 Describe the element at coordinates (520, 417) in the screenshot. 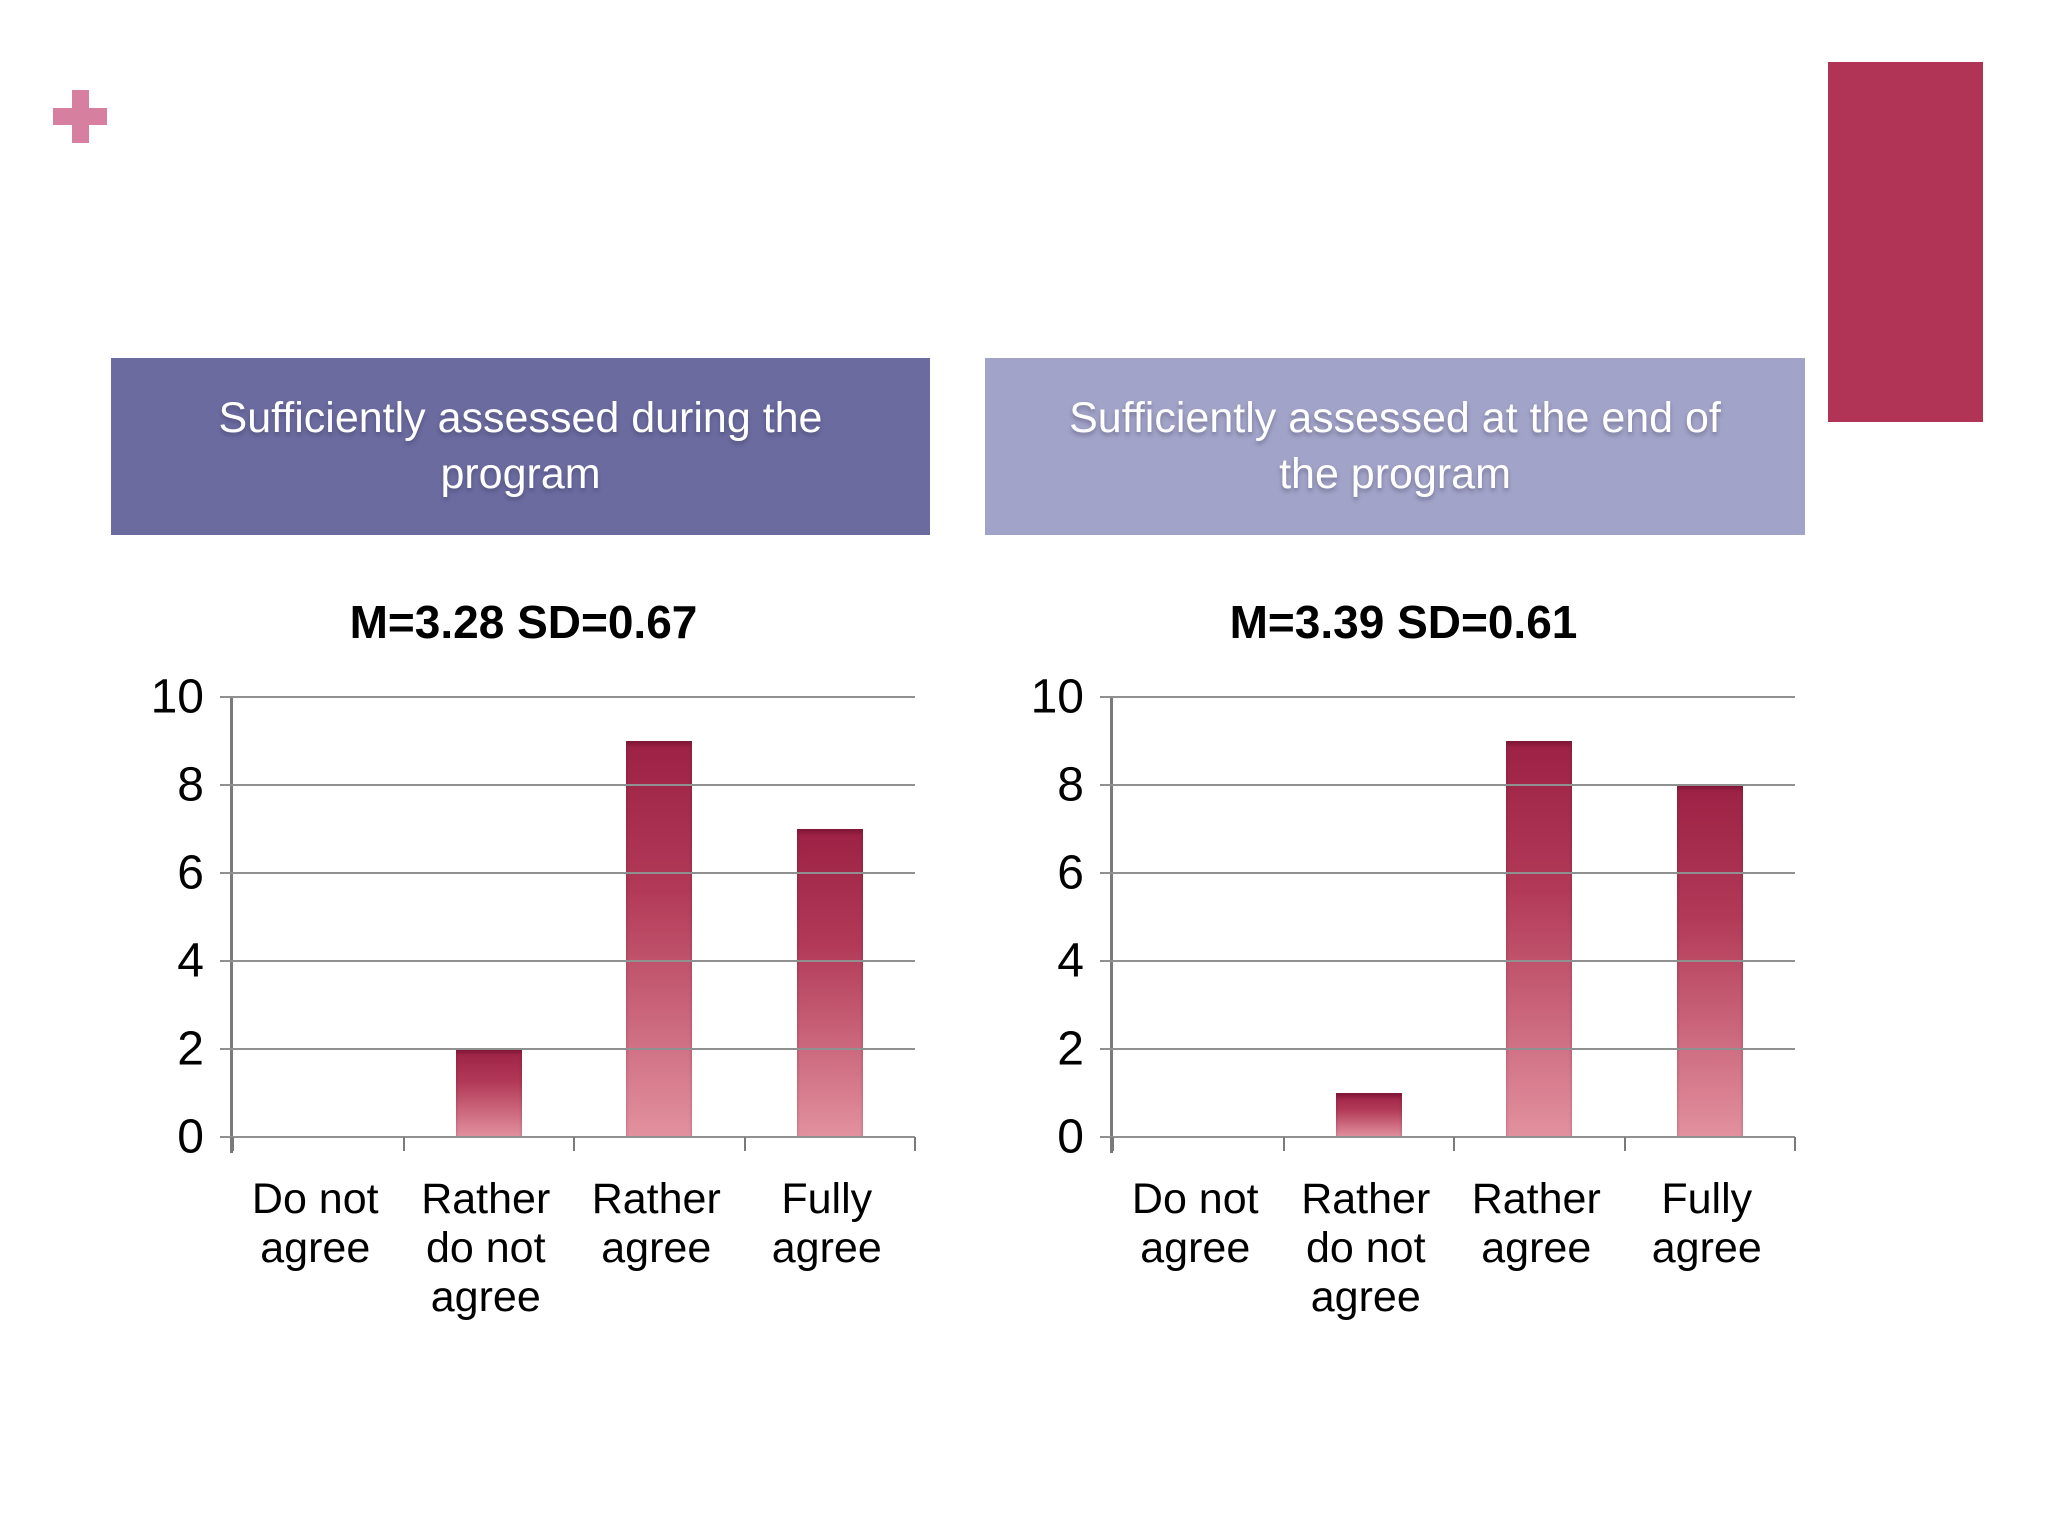

I see `header-line: Sufficiently assessed during the` at that location.